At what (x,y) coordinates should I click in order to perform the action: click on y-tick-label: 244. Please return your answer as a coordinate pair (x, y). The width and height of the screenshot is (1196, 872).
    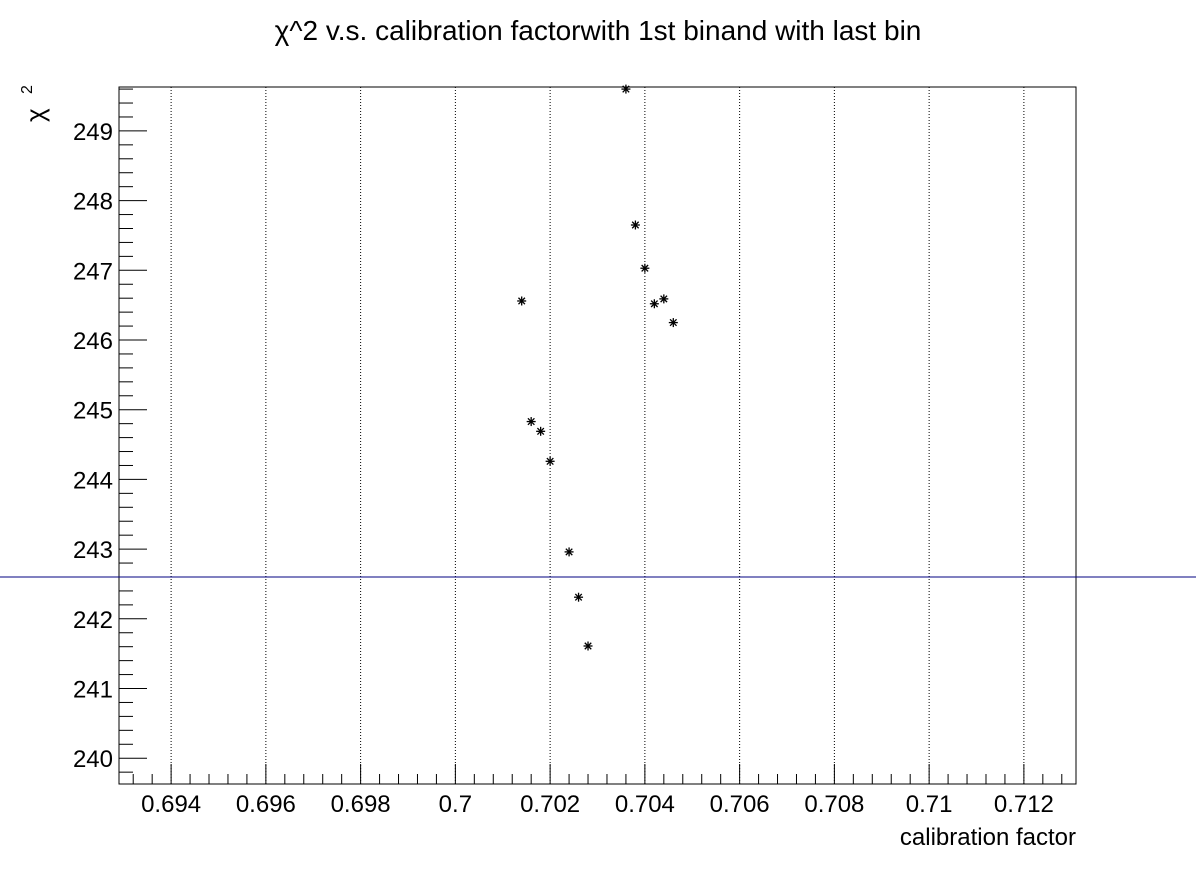
    Looking at the image, I should click on (93, 480).